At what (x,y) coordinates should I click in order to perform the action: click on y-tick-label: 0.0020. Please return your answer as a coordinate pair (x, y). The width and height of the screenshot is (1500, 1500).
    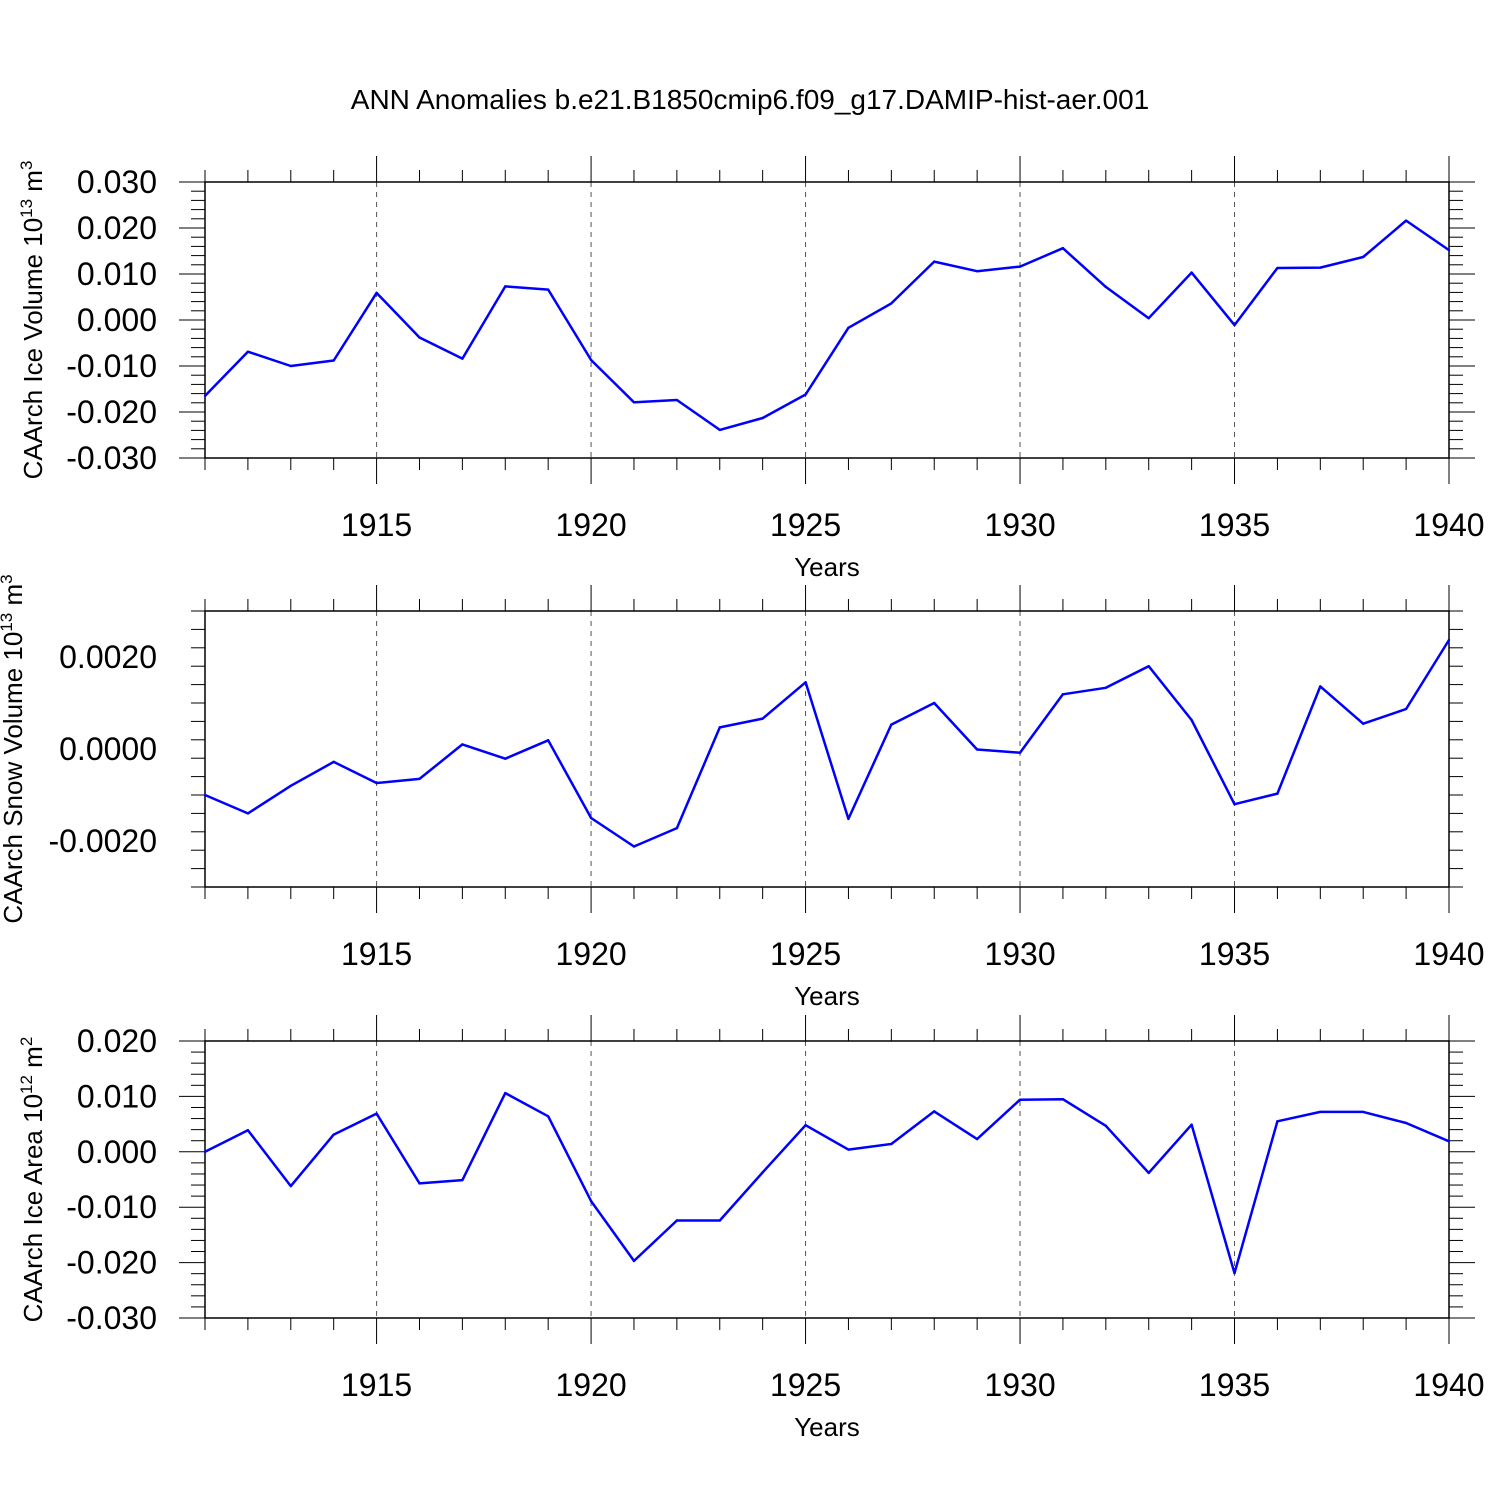
    Looking at the image, I should click on (108, 657).